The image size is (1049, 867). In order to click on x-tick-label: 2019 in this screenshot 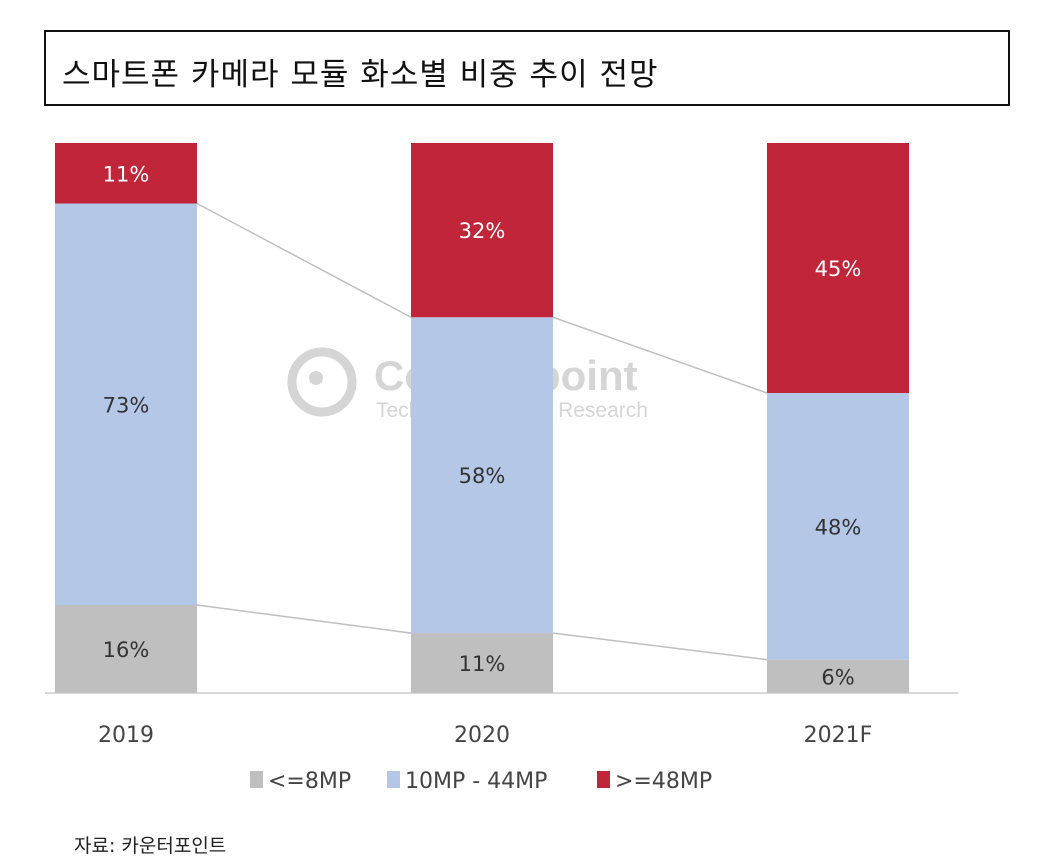, I will do `click(126, 735)`.